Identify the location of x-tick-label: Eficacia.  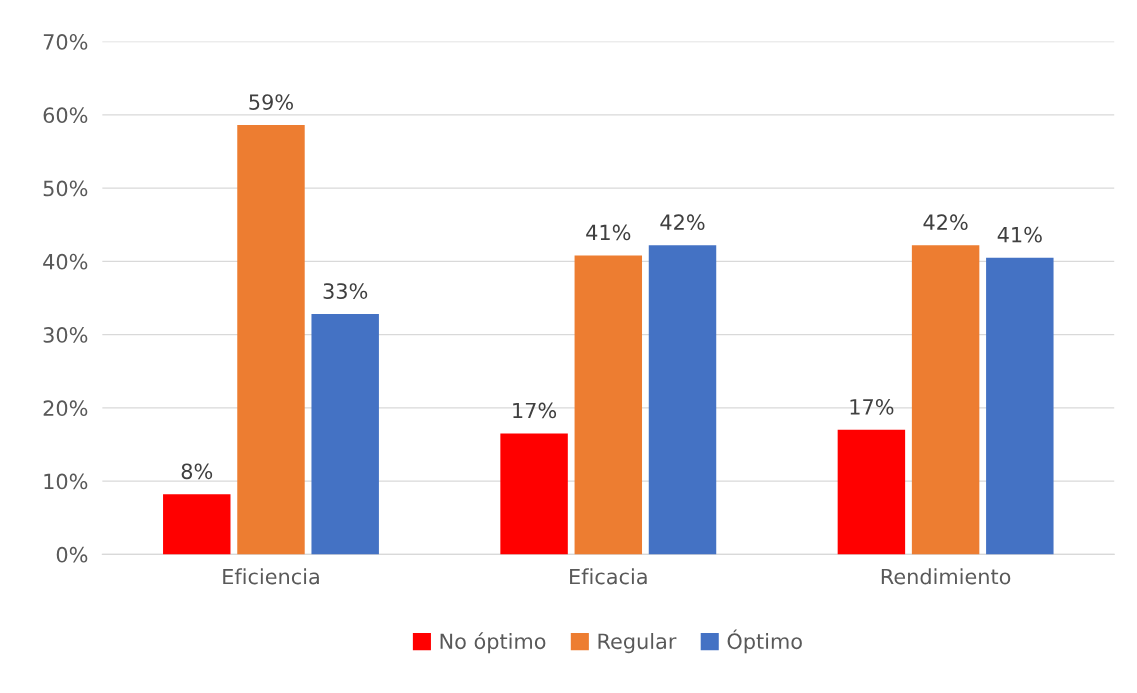
(608, 576).